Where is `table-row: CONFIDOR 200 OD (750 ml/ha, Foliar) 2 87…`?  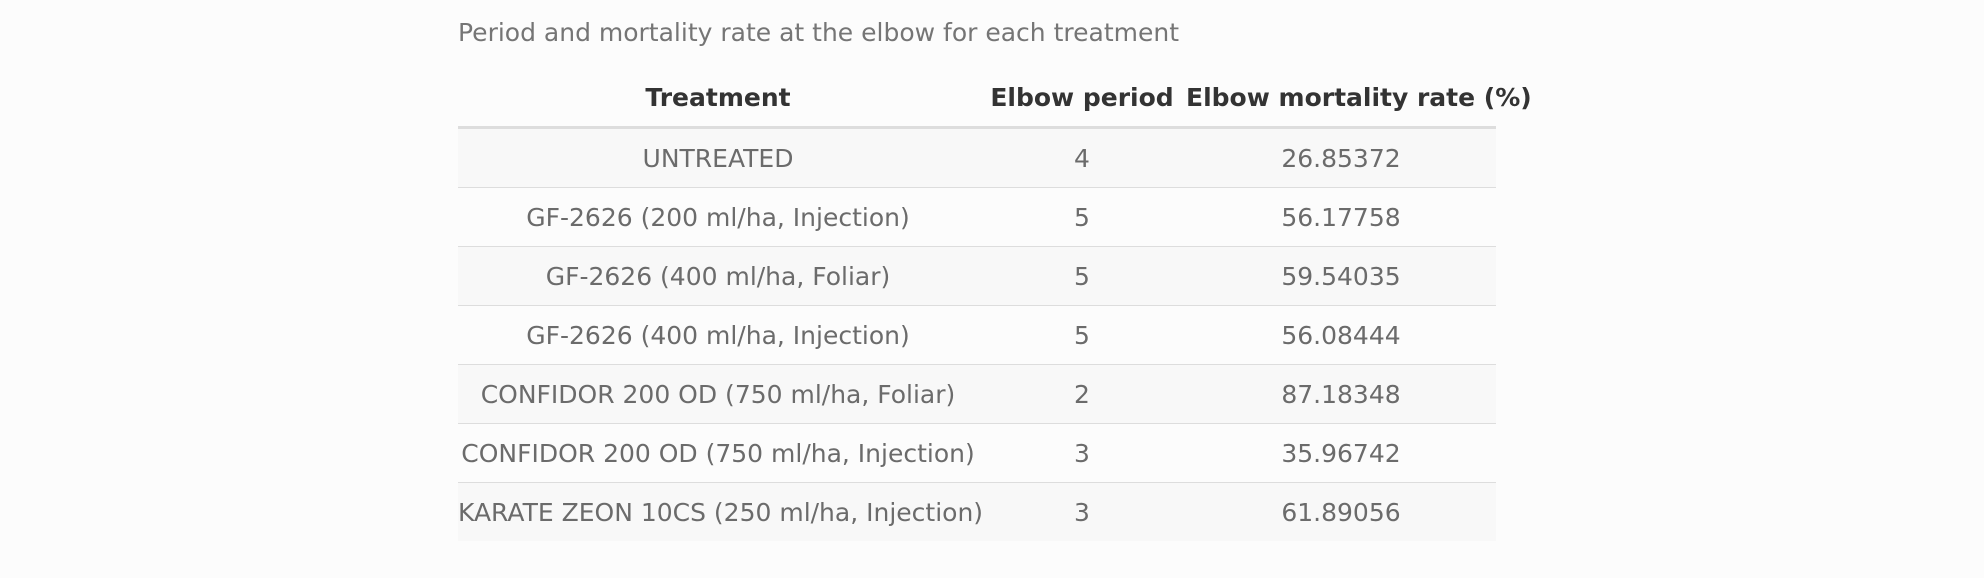
table-row: CONFIDOR 200 OD (750 ml/ha, Foliar) 2 87… is located at coordinates (977, 394).